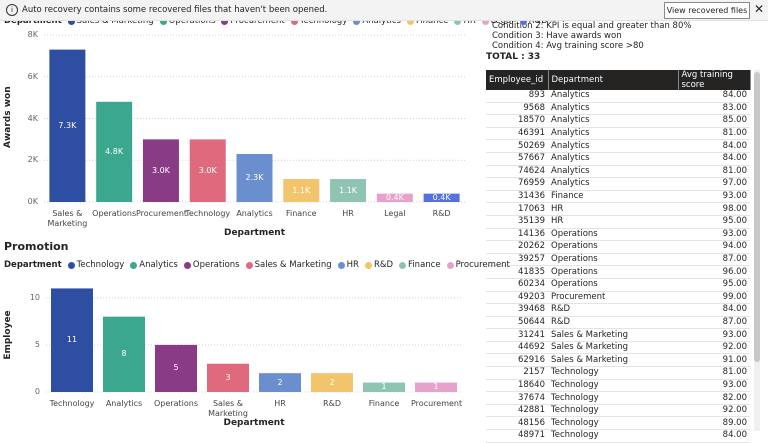 The height and width of the screenshot is (443, 768). I want to click on table-cell: Procurement, so click(613, 298).